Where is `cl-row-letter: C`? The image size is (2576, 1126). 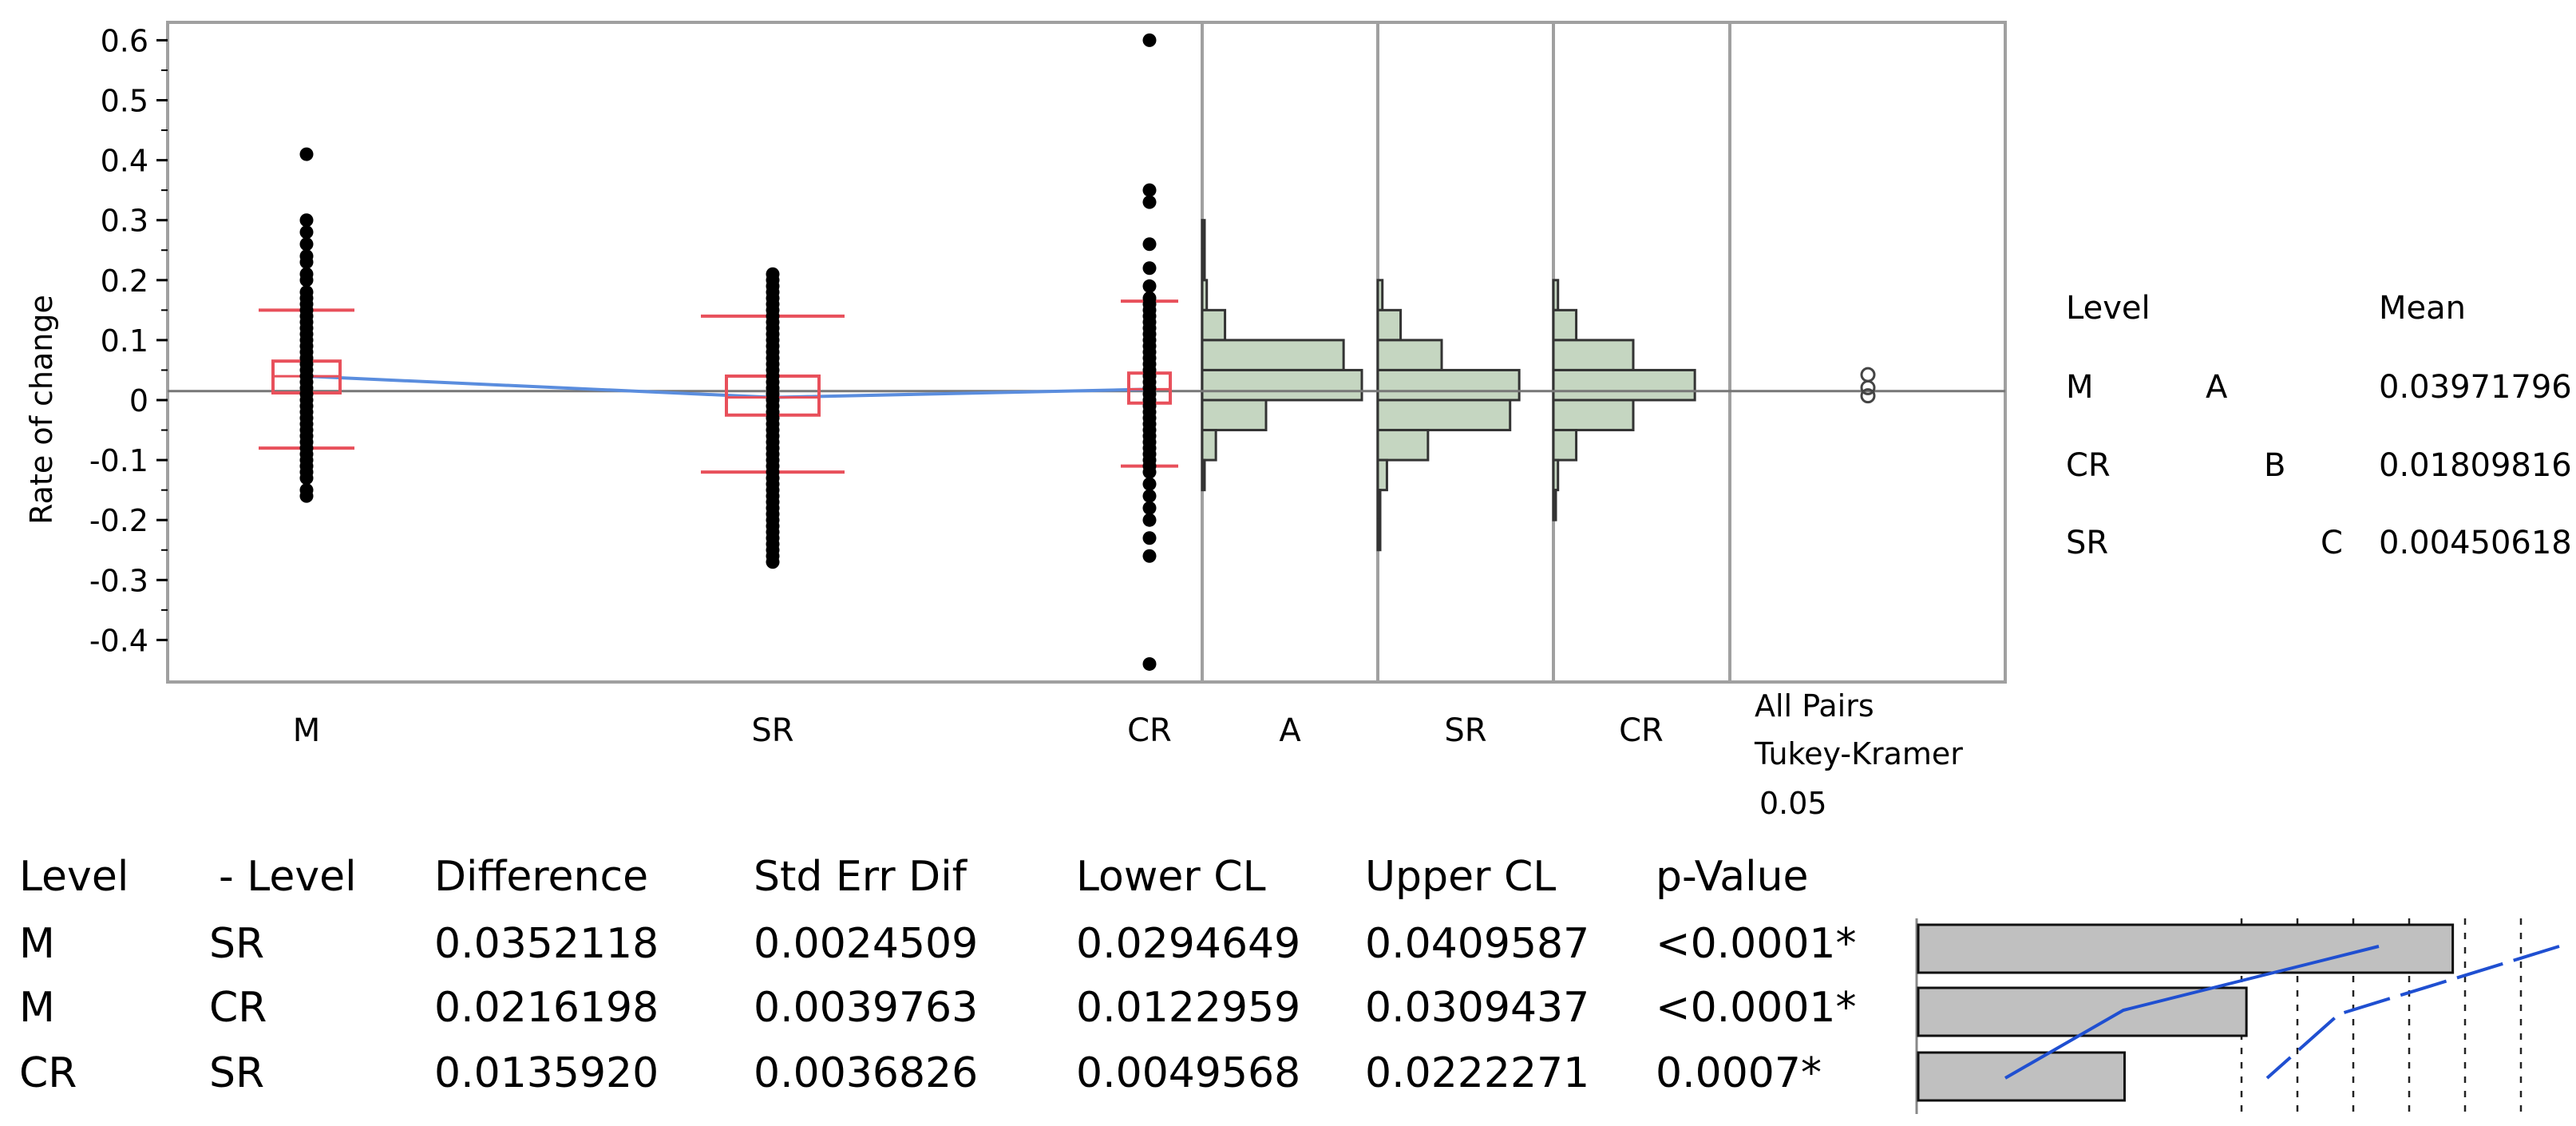
cl-row-letter: C is located at coordinates (2332, 543).